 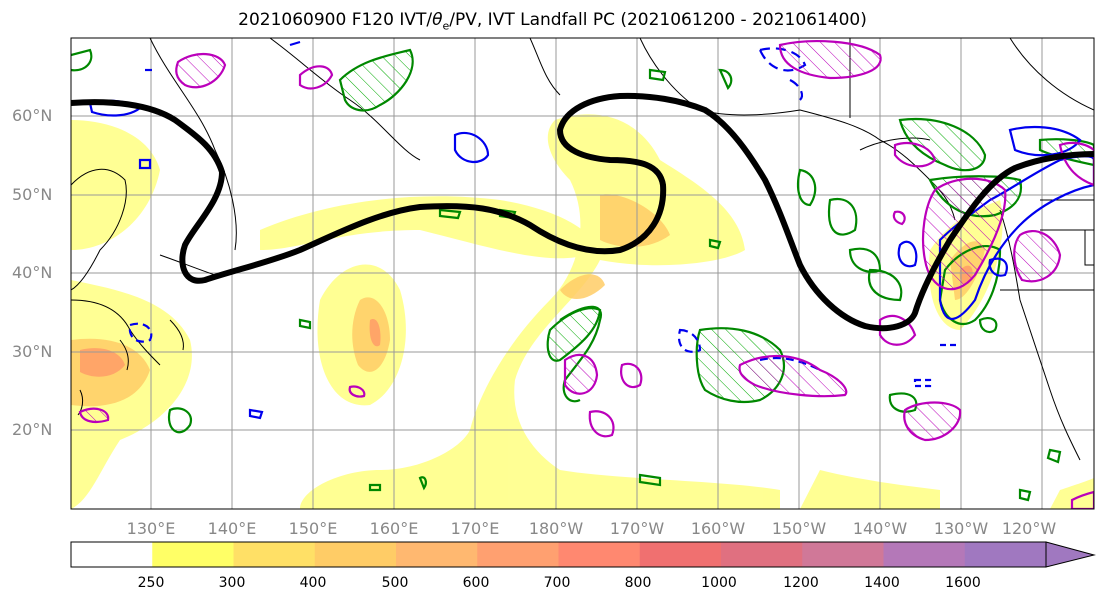 What do you see at coordinates (638, 583) in the screenshot?
I see `colorbar-tick-label: 800` at bounding box center [638, 583].